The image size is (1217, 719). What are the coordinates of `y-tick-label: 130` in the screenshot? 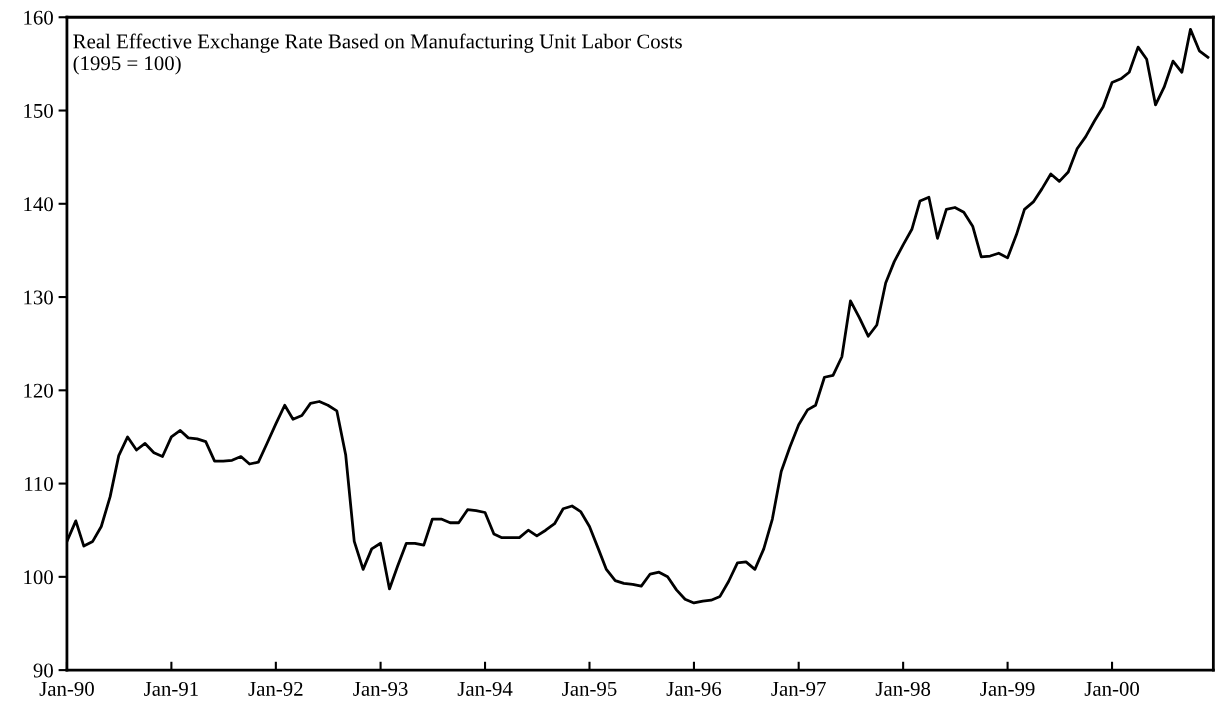 It's located at (38, 297).